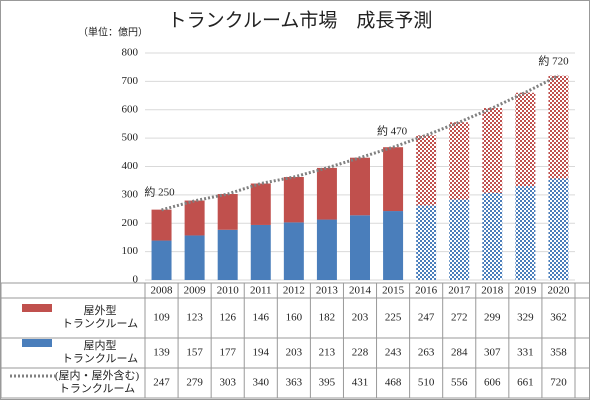 The width and height of the screenshot is (590, 400). I want to click on table-value: 225, so click(393, 318).